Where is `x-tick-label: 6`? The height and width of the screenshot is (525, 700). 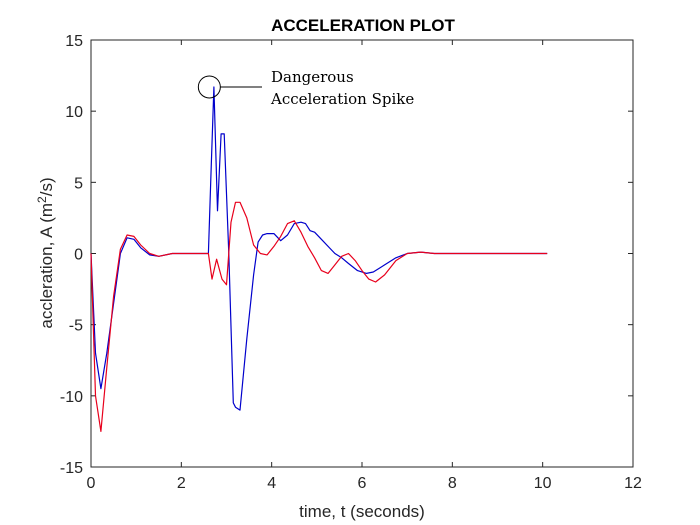 x-tick-label: 6 is located at coordinates (362, 483).